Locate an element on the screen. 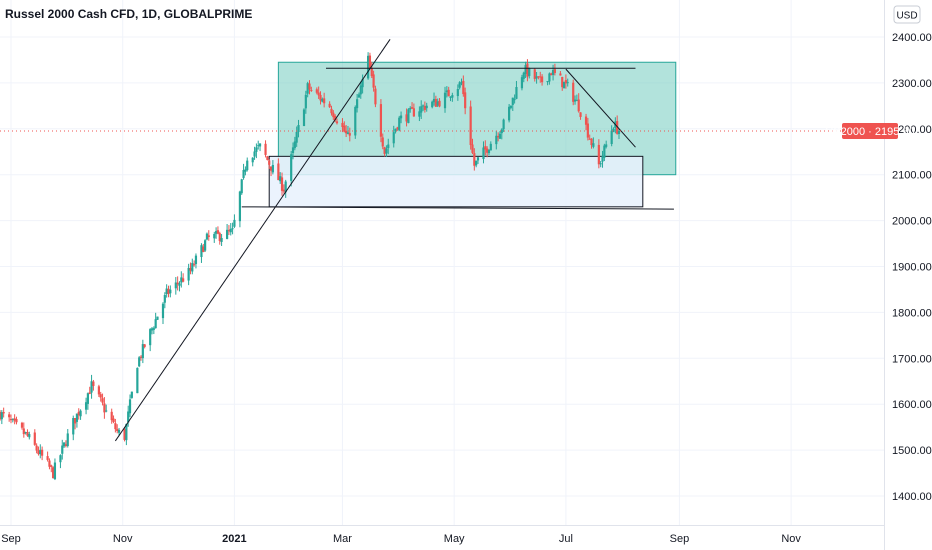  y-tick-label: 1900.00 is located at coordinates (912, 268).